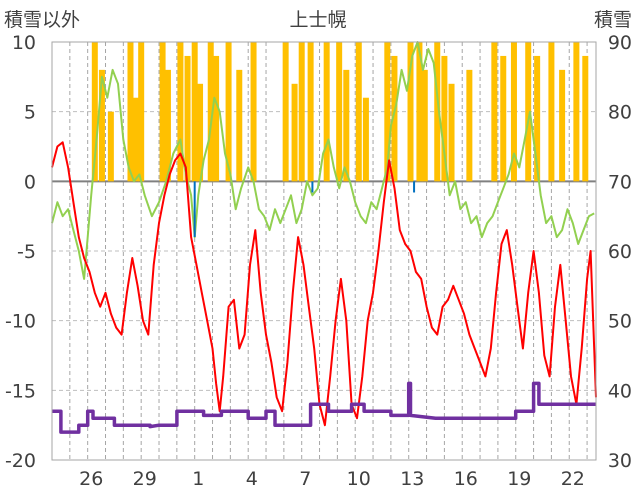 The width and height of the screenshot is (636, 501). Describe the element at coordinates (145, 479) in the screenshot. I see `x-tick-label: 29` at that location.